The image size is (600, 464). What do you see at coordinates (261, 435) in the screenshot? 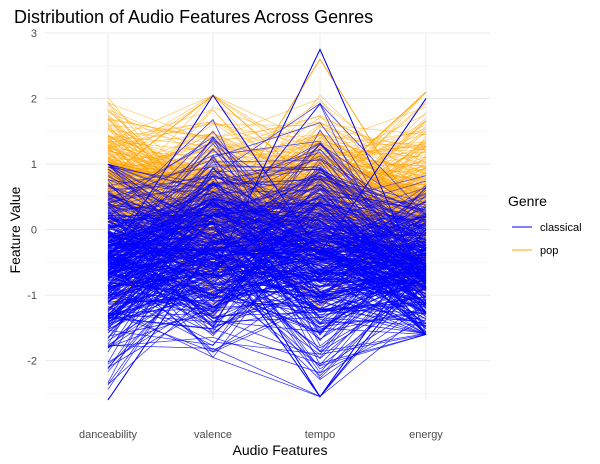
I see `x-axis-ticks: danceability valence tempo energy` at bounding box center [261, 435].